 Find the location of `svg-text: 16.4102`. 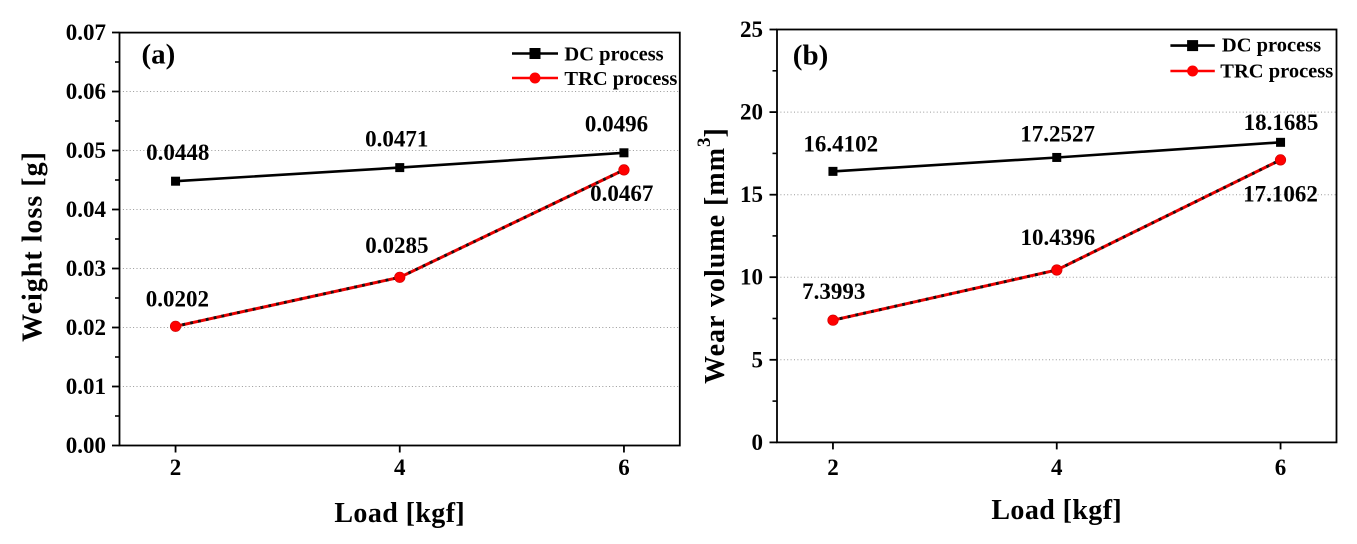

svg-text: 16.4102 is located at coordinates (840, 144).